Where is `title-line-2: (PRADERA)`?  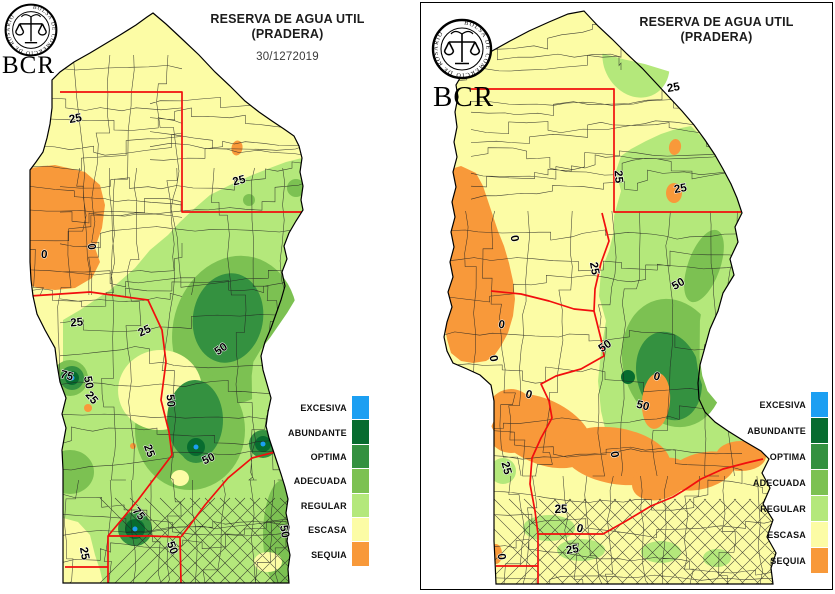 title-line-2: (PRADERA) is located at coordinates (716, 37).